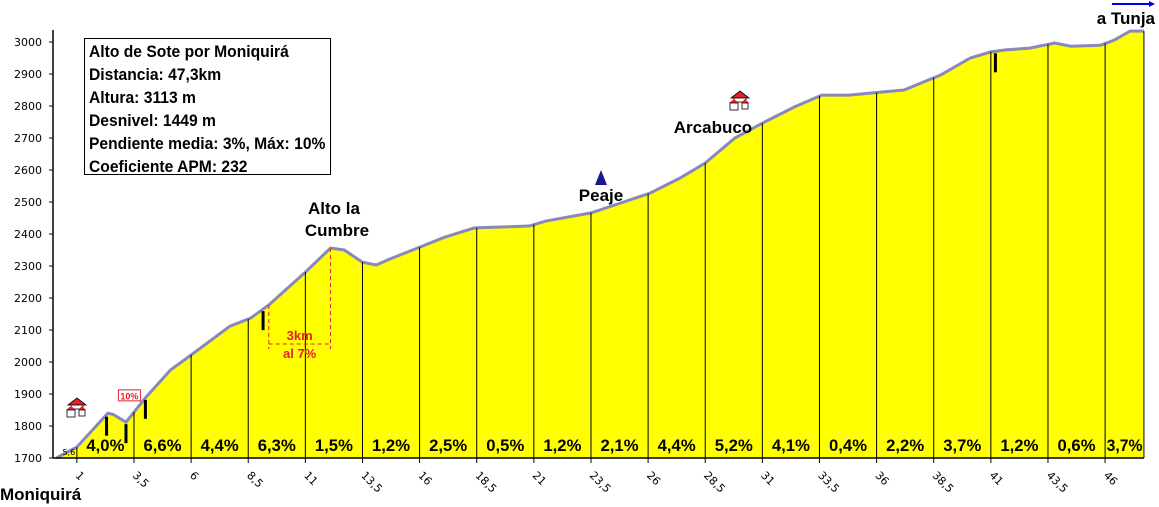 This screenshot has width=1159, height=507. Describe the element at coordinates (155, 74) in the screenshot. I see `info-distance: Distancia: 47,3km` at that location.